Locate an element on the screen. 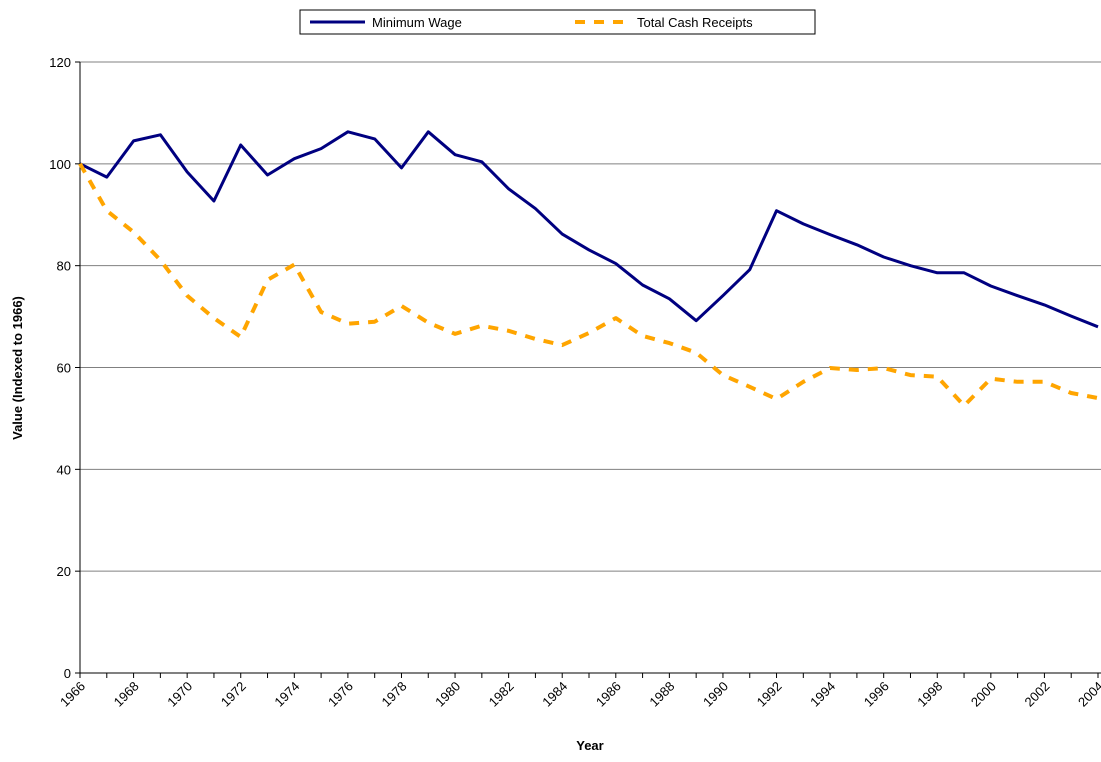 This screenshot has height=762, width=1101. legend-box is located at coordinates (557, 22).